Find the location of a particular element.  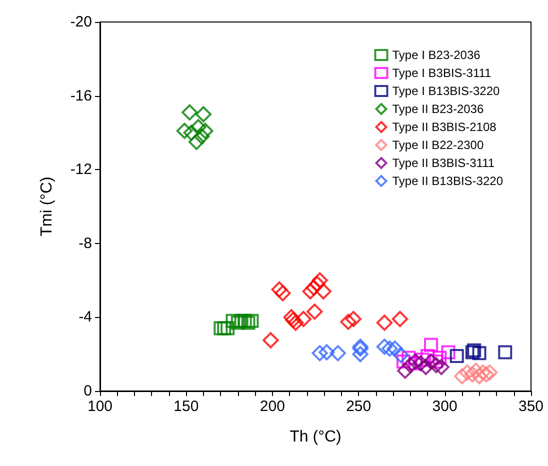

x-tick-label: 250 is located at coordinates (359, 406).